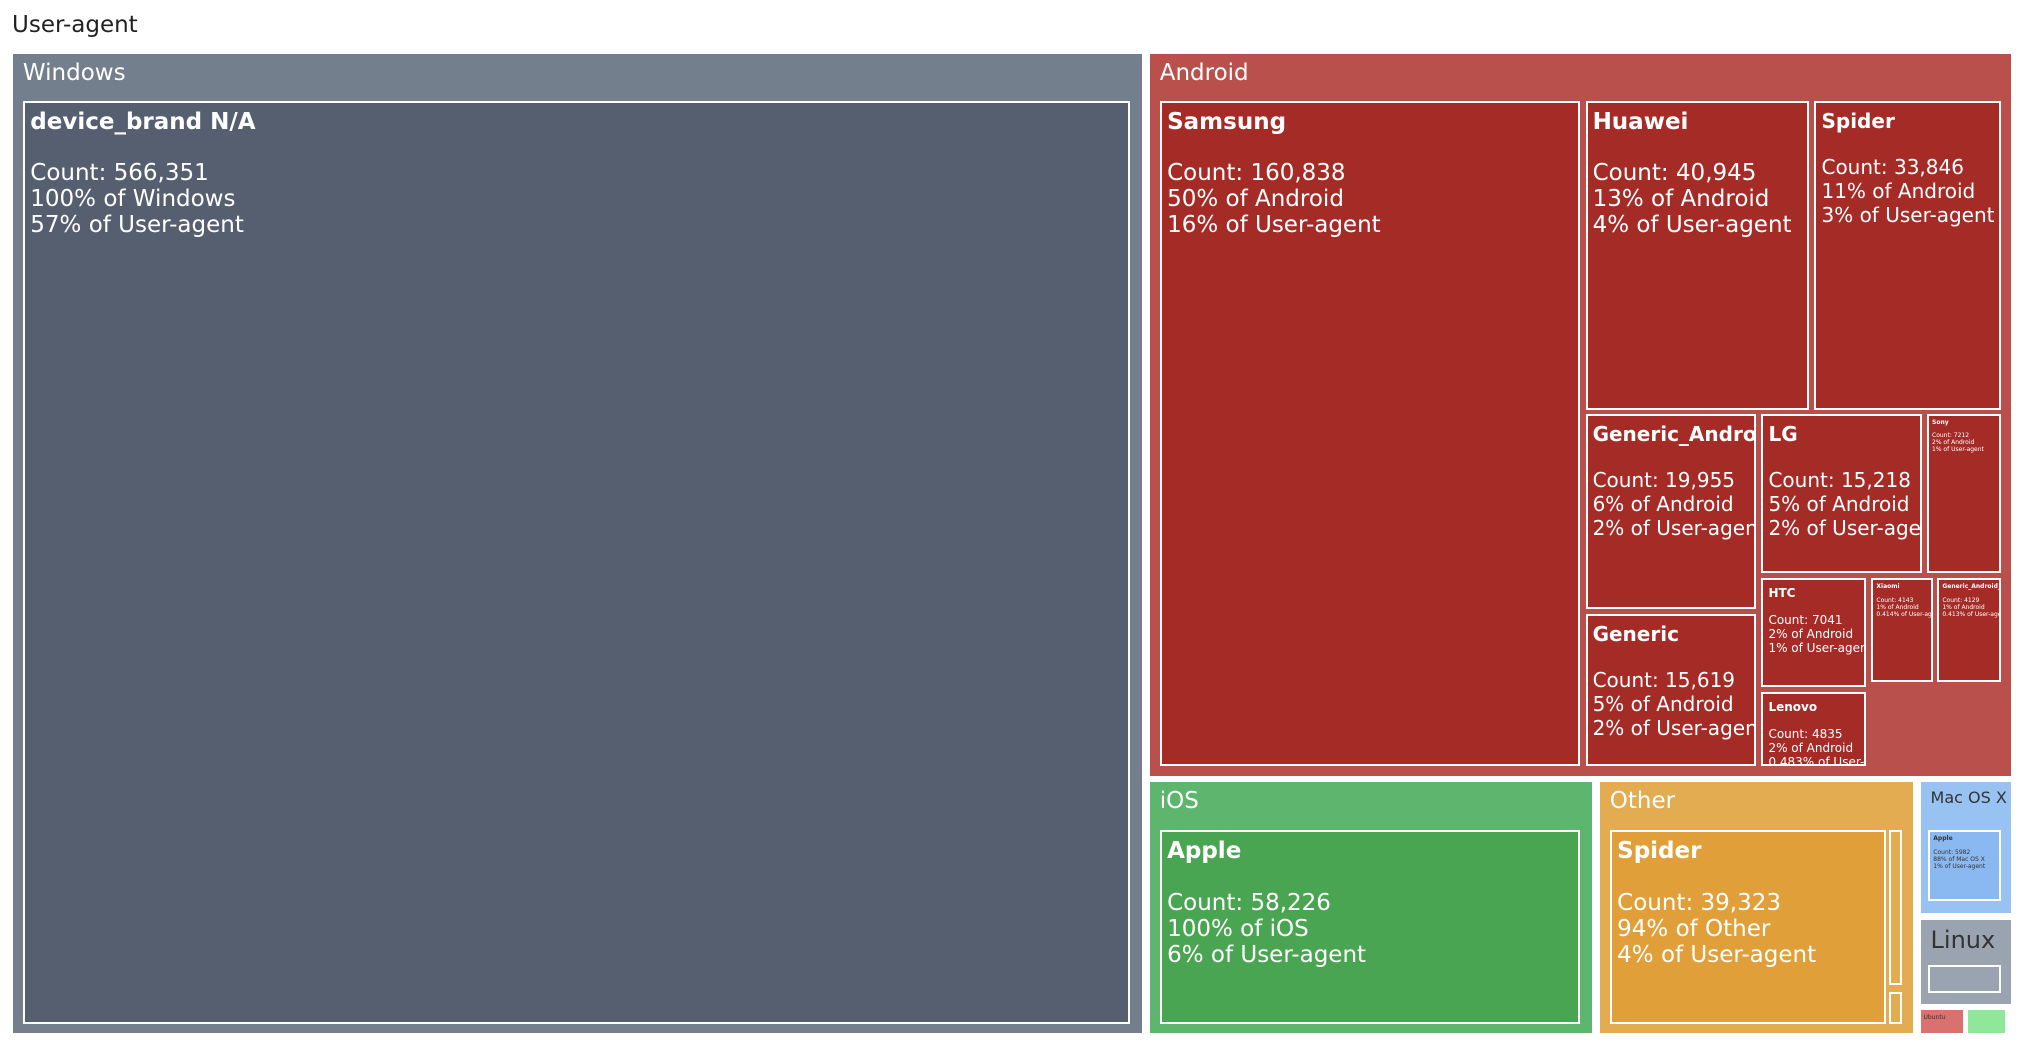  What do you see at coordinates (1793, 706) in the screenshot?
I see `tile-name: Lenovo` at bounding box center [1793, 706].